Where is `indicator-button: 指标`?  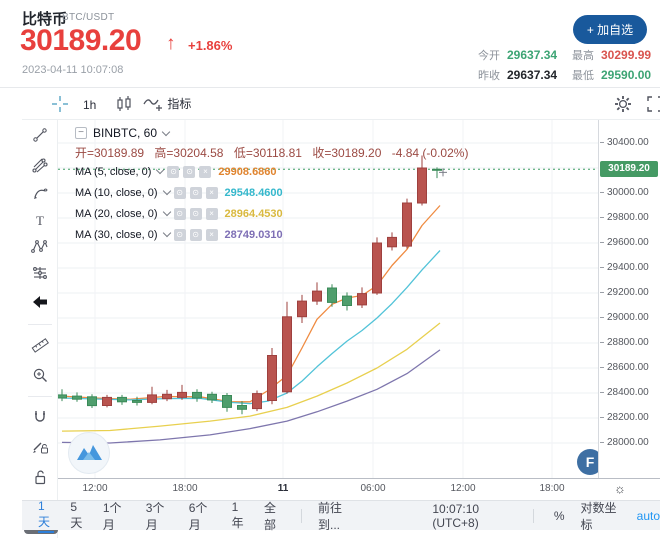 indicator-button: 指标 is located at coordinates (166, 104).